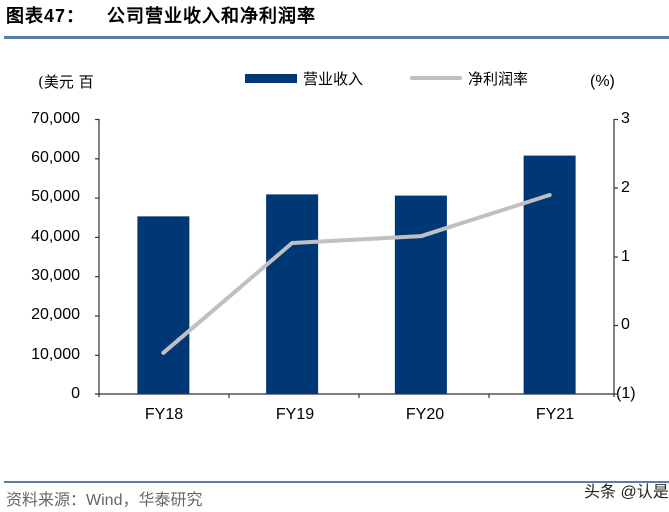 This screenshot has width=669, height=512. Describe the element at coordinates (212, 16) in the screenshot. I see `chart-title: 公司营业收入和净利润率` at that location.